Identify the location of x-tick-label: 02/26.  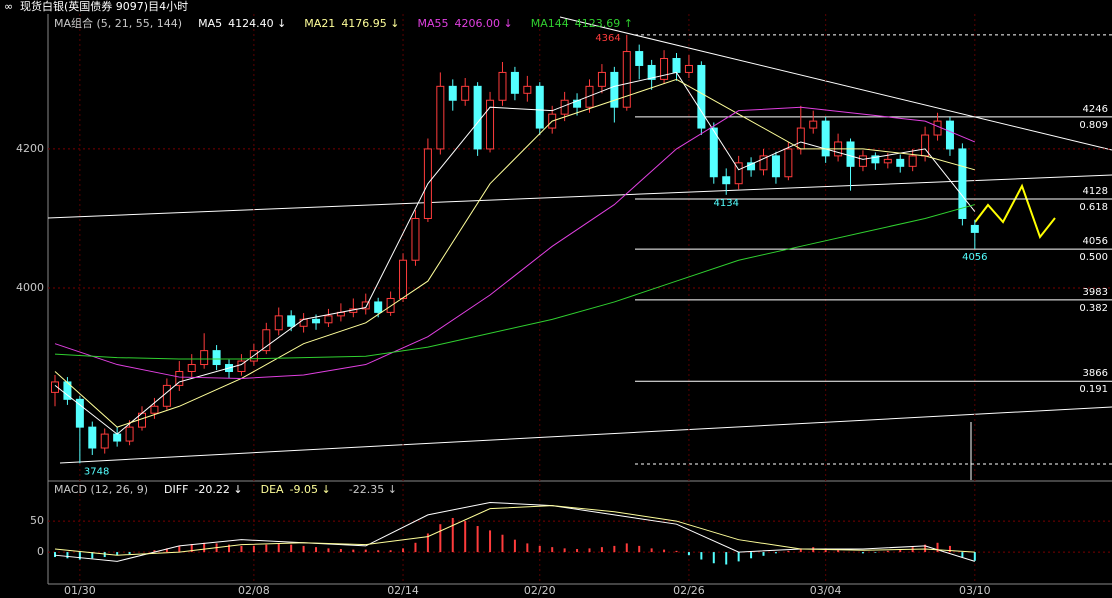
(689, 590).